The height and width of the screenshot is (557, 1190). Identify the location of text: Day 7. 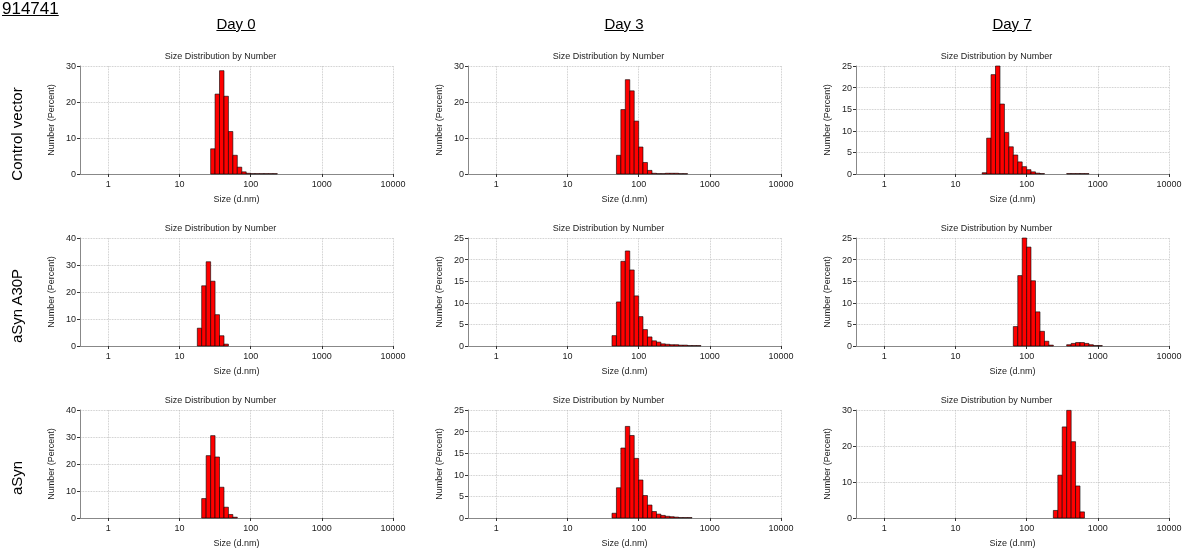
(1012, 23).